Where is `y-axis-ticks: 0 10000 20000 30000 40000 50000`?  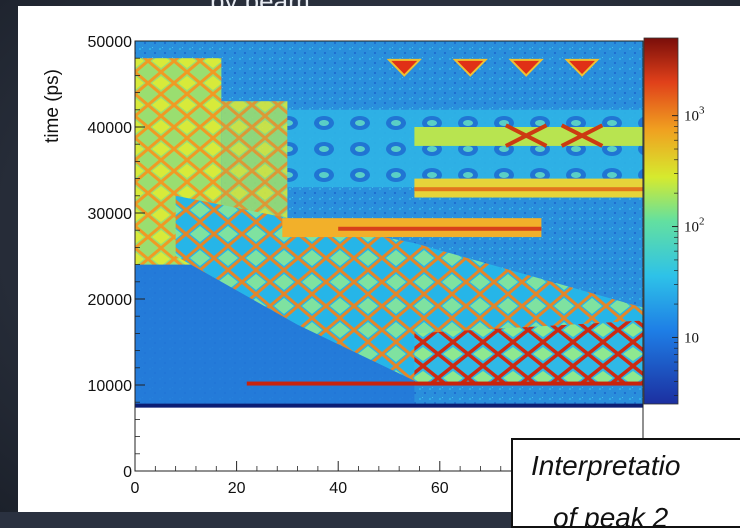
y-axis-ticks: 0 10000 20000 30000 40000 50000 is located at coordinates (116, 257).